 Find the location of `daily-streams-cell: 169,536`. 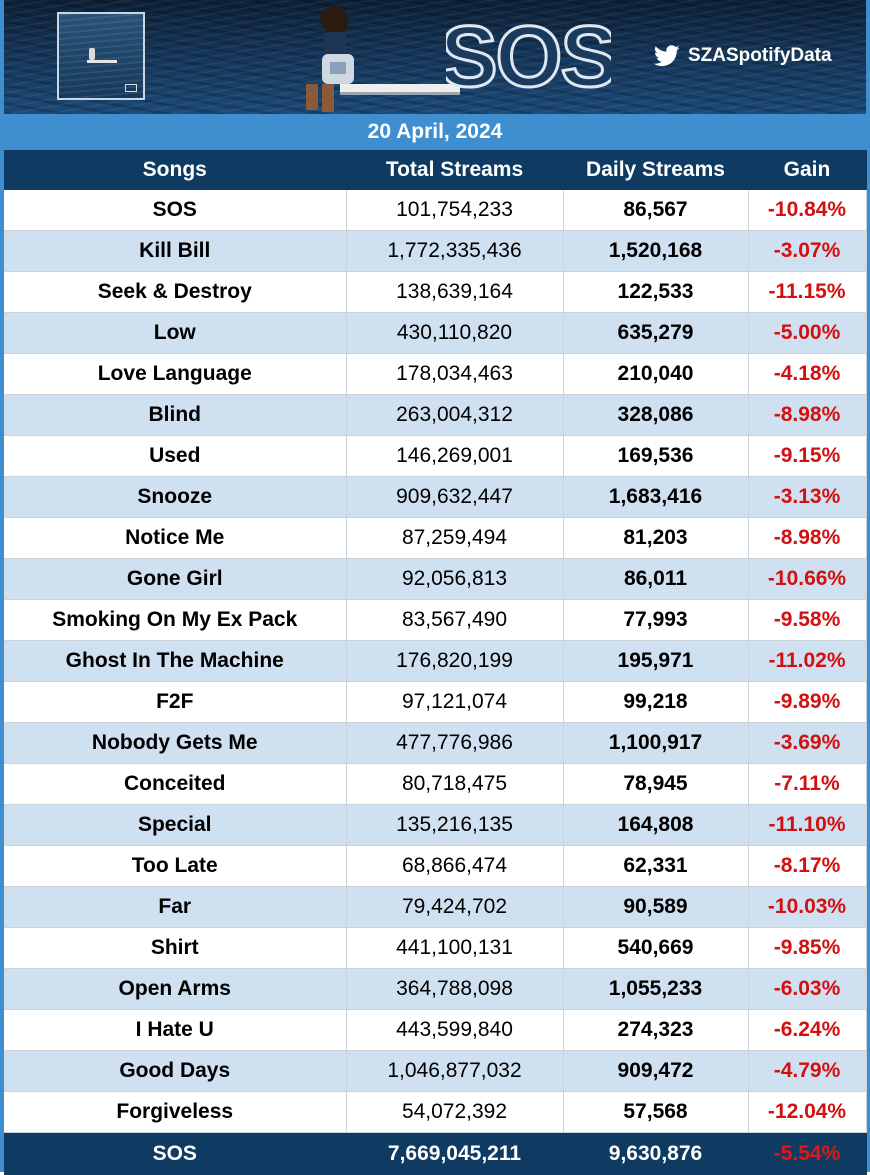

daily-streams-cell: 169,536 is located at coordinates (656, 456).